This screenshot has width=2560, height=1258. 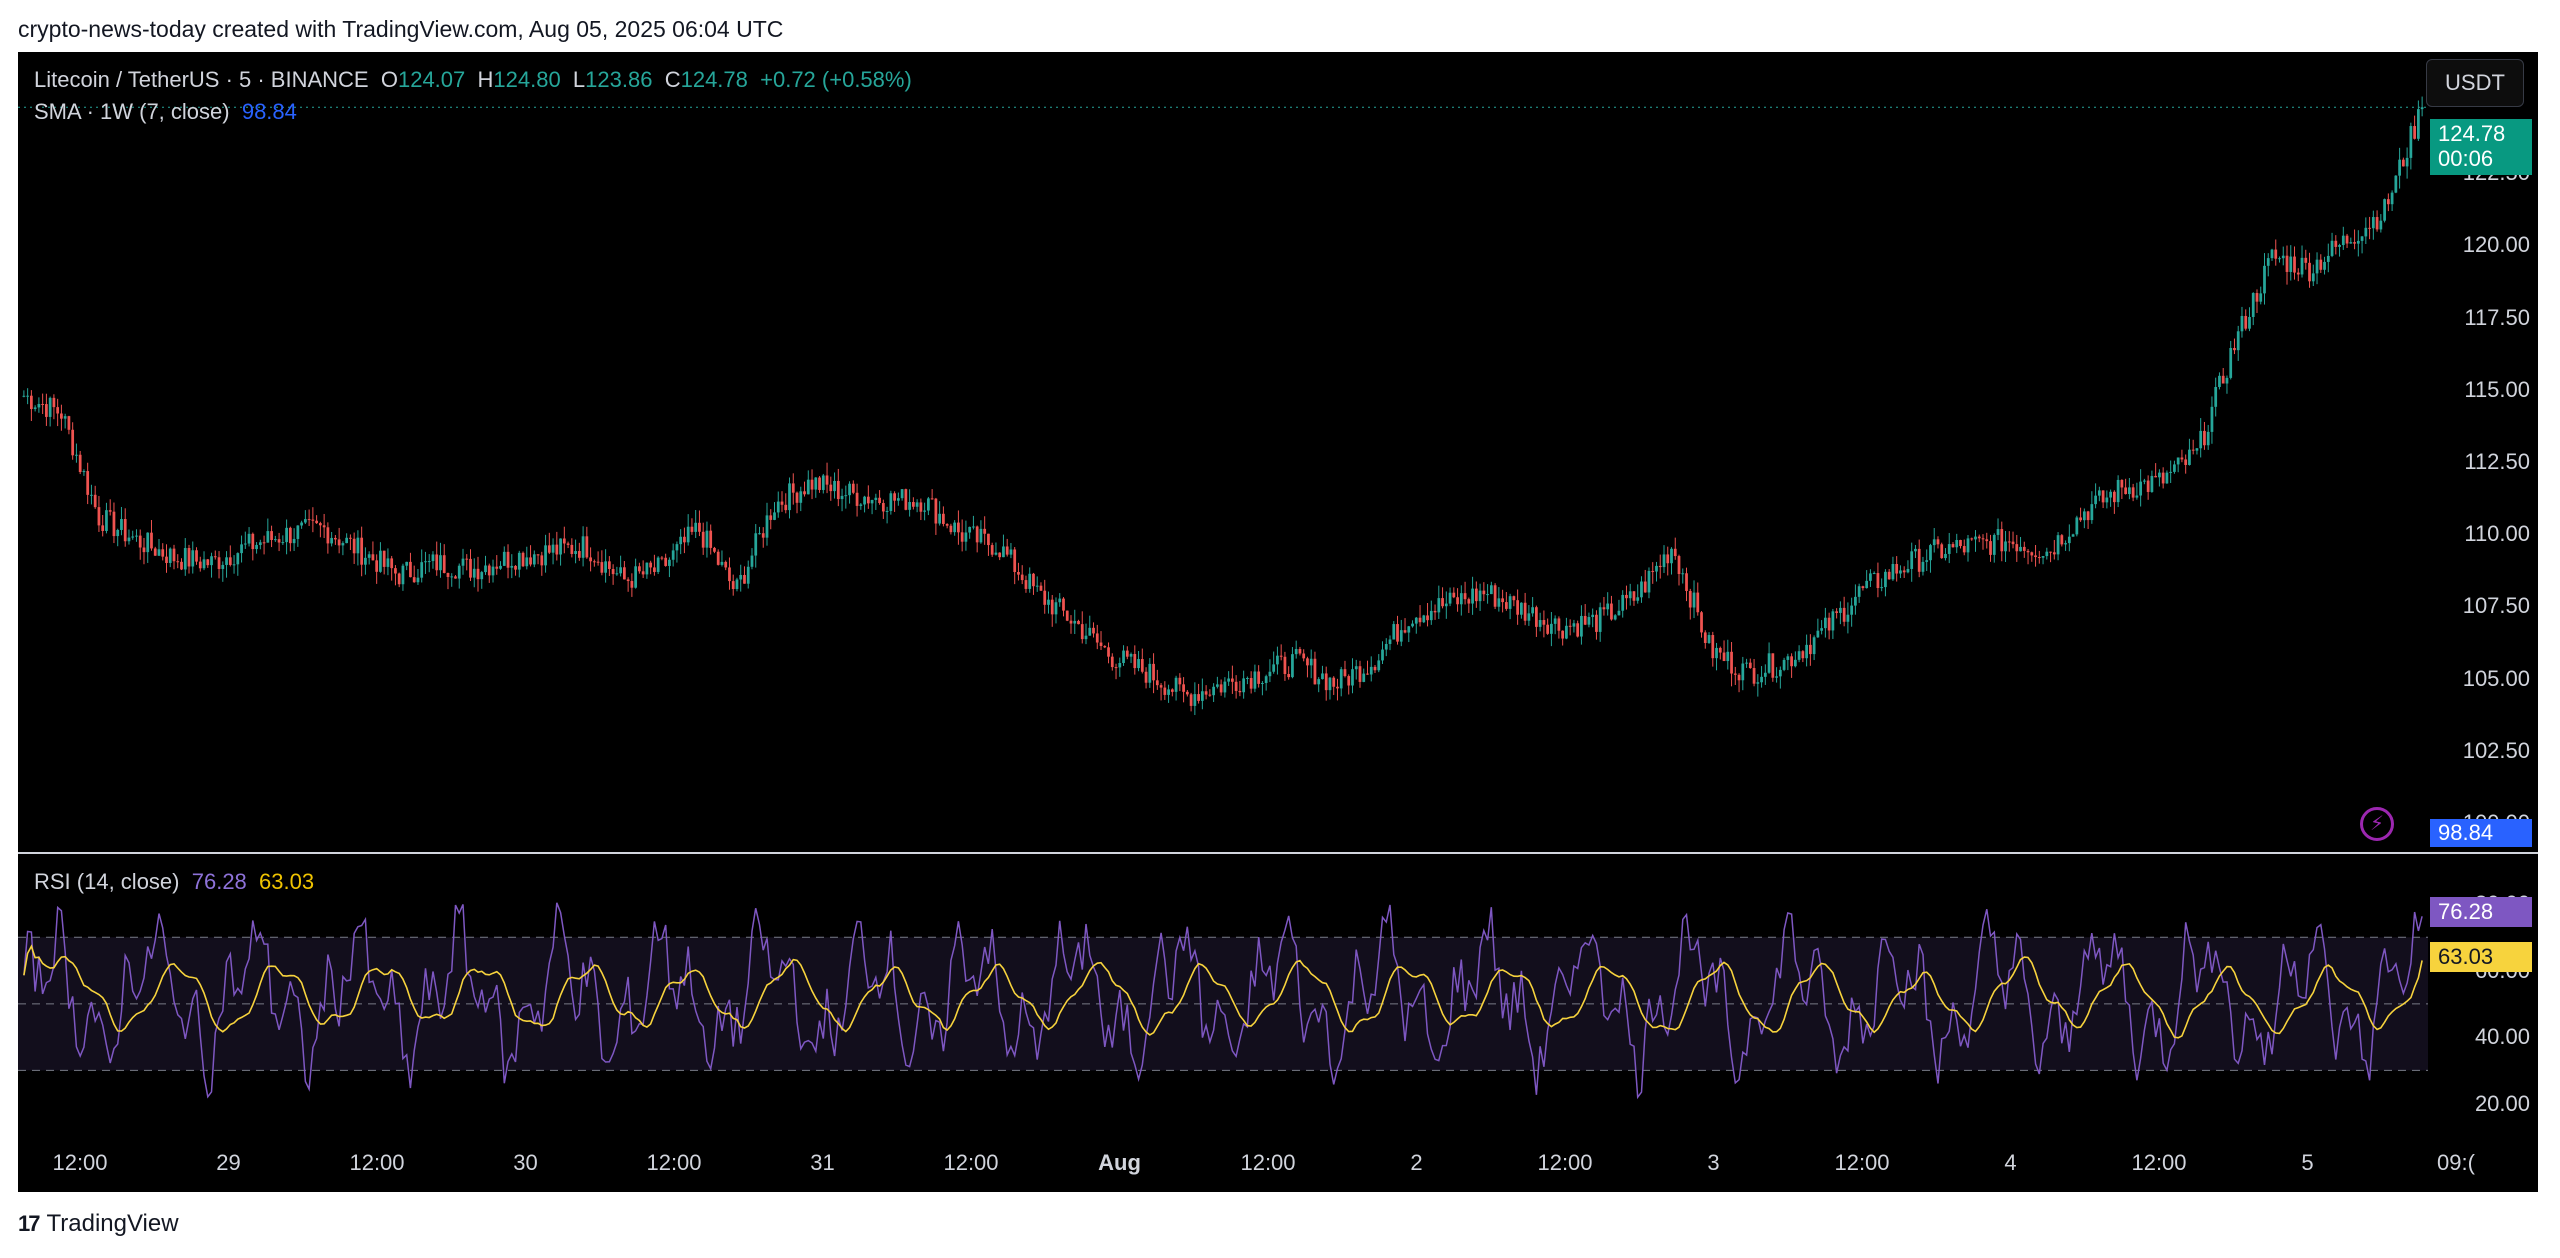 What do you see at coordinates (2307, 1162) in the screenshot?
I see `time-tick-label: 5` at bounding box center [2307, 1162].